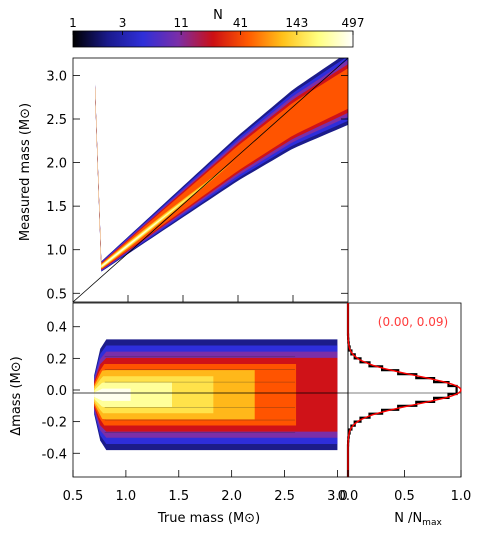  I want to click on histogram-x-tick-label: 0.5, so click(404, 496).